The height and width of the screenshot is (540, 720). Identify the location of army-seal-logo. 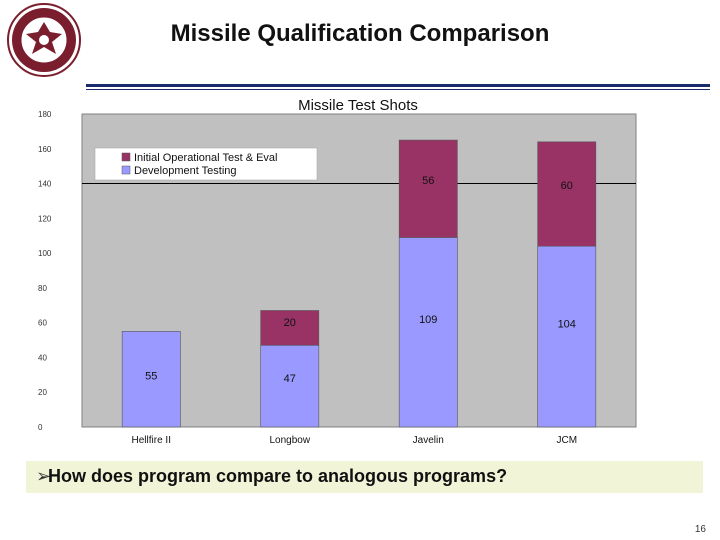
(44, 40).